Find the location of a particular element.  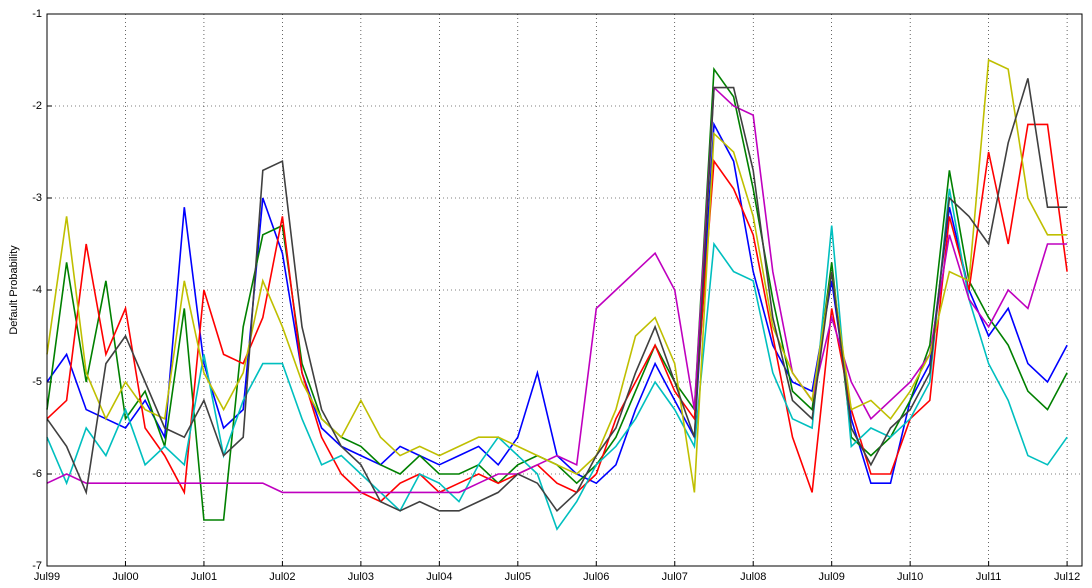

x-tick-label: Jul12 is located at coordinates (1067, 577).